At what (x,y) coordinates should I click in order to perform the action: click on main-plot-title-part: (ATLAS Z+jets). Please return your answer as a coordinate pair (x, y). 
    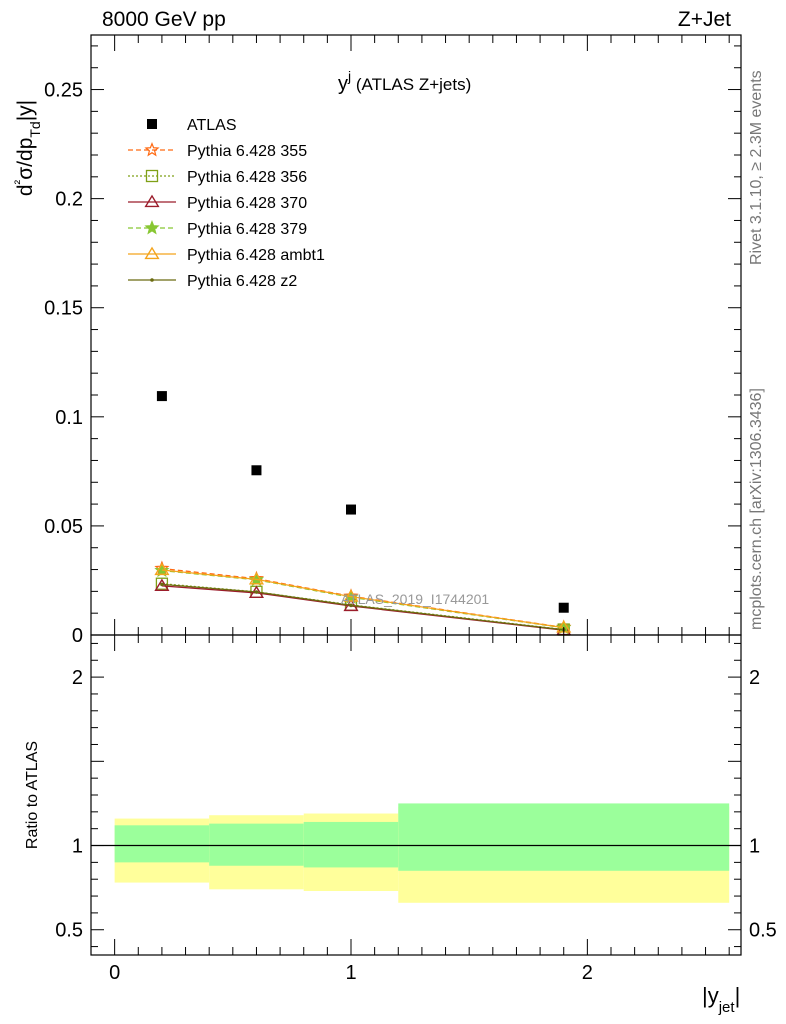
    Looking at the image, I should click on (411, 84).